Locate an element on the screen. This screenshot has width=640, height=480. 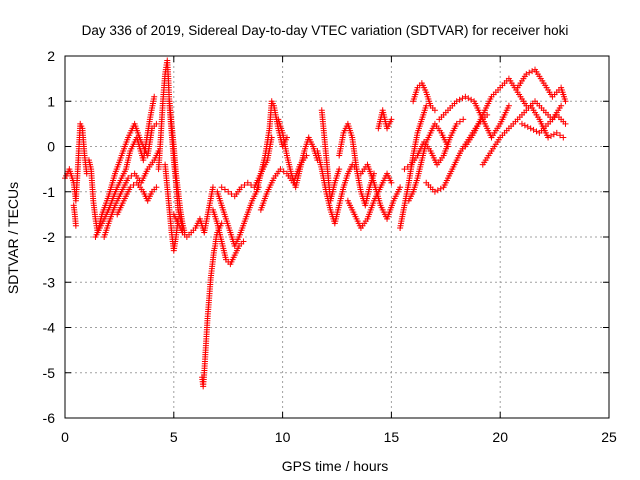
x-tick-label: 25 is located at coordinates (609, 437).